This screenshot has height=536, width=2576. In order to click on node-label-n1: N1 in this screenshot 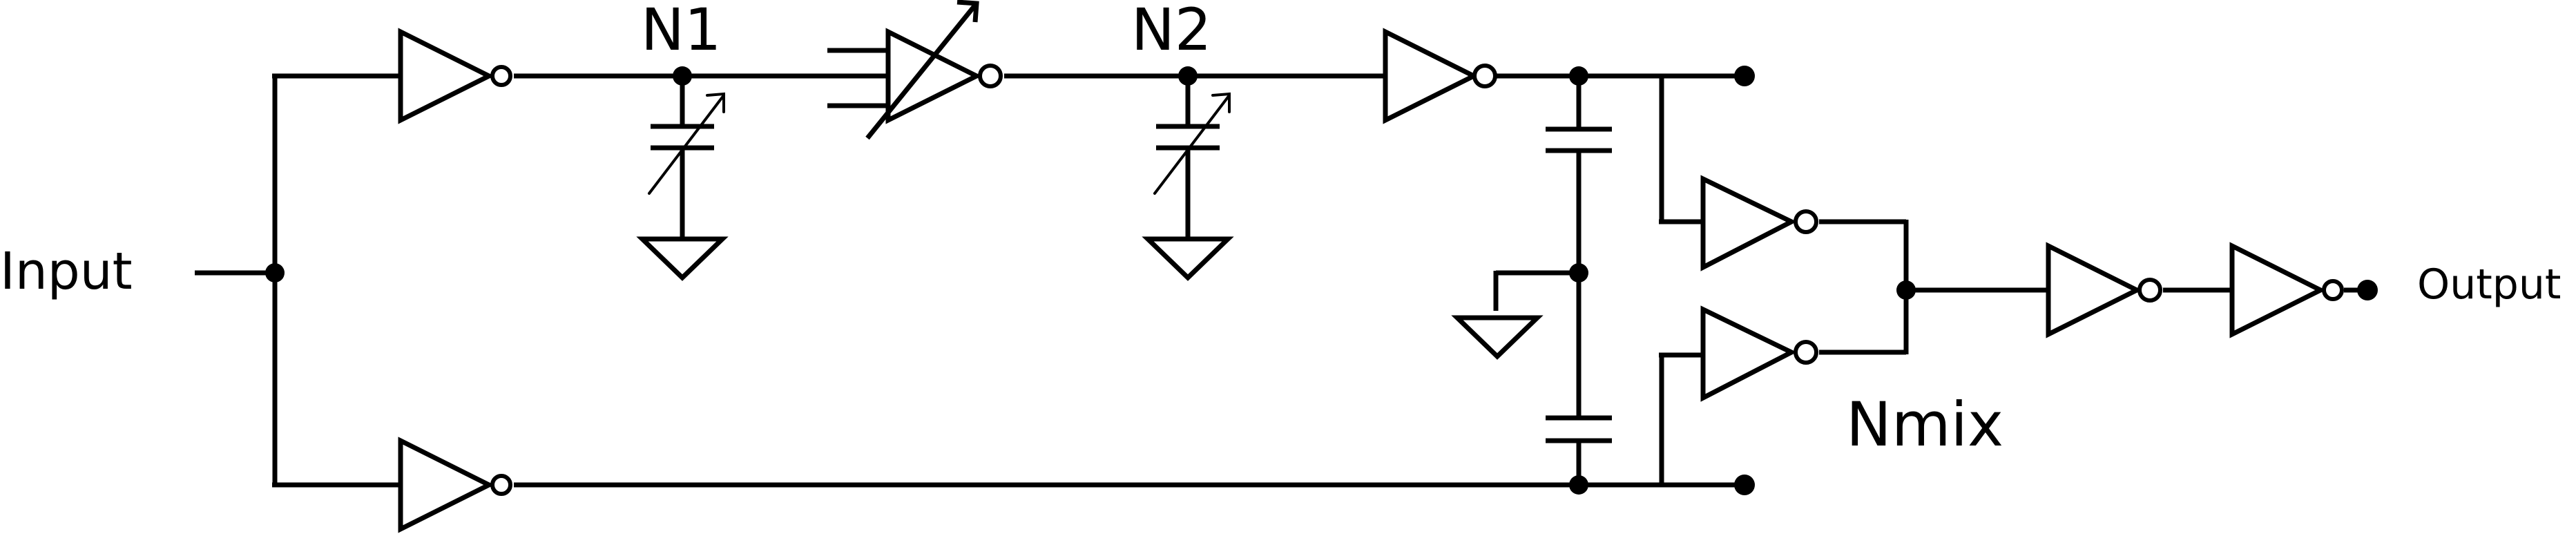, I will do `click(681, 32)`.